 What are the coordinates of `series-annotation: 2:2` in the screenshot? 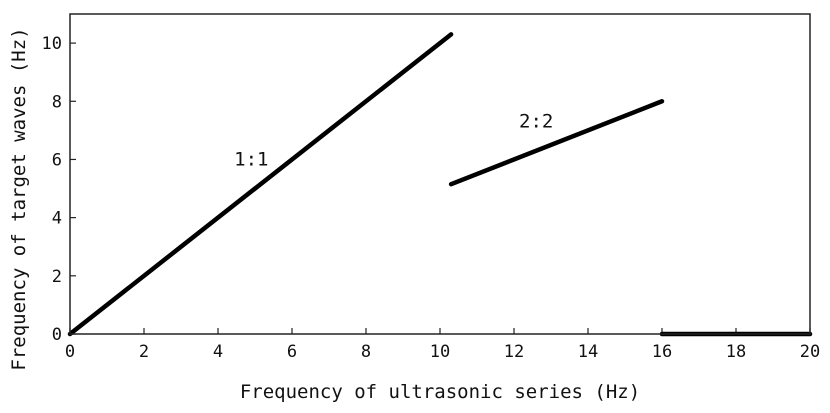 It's located at (536, 121).